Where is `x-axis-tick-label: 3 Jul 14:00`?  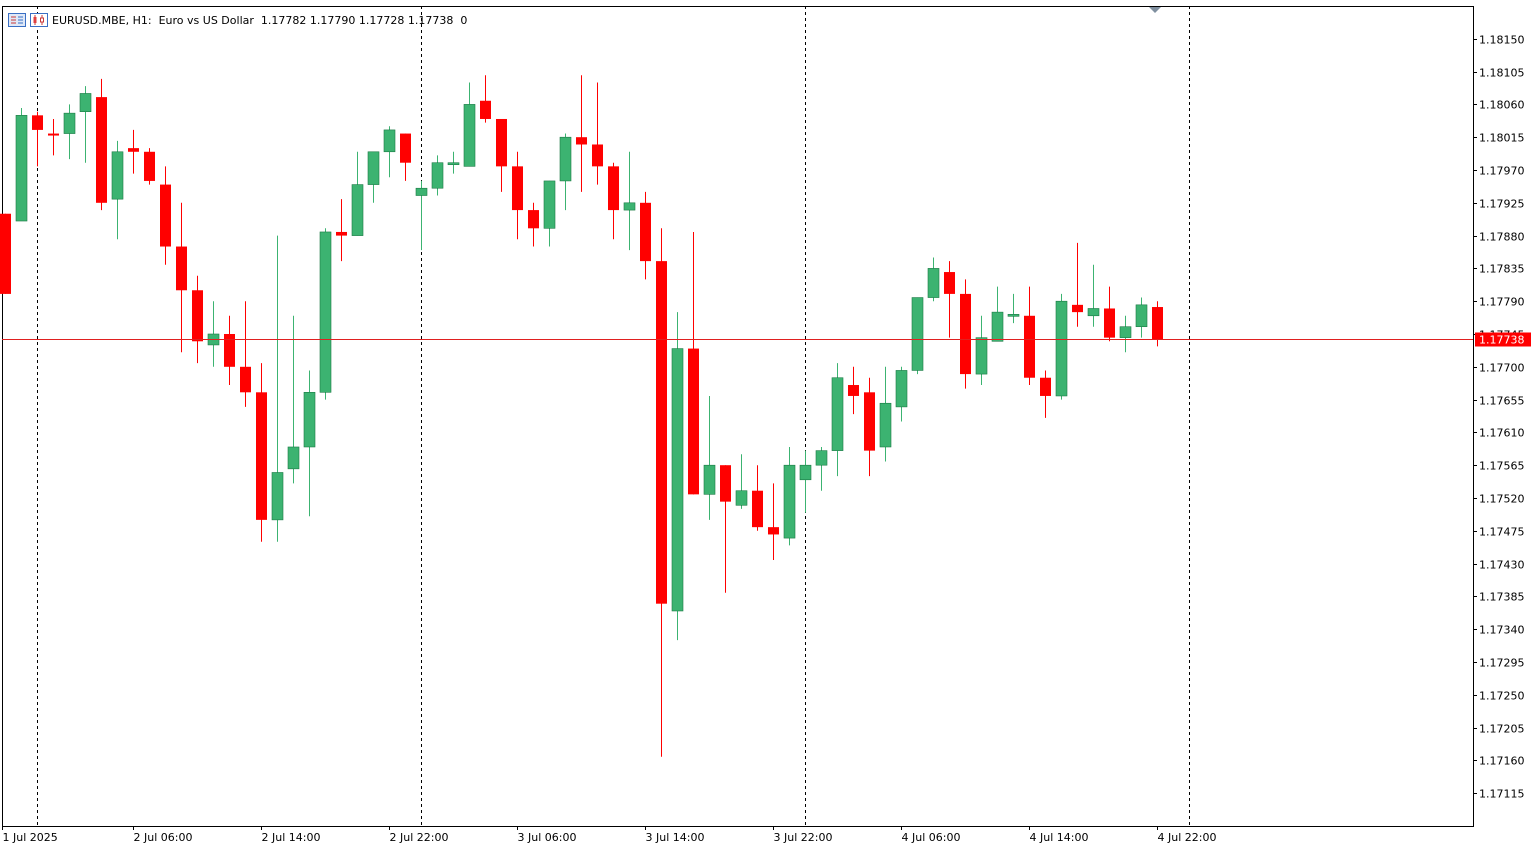 x-axis-tick-label: 3 Jul 14:00 is located at coordinates (675, 837).